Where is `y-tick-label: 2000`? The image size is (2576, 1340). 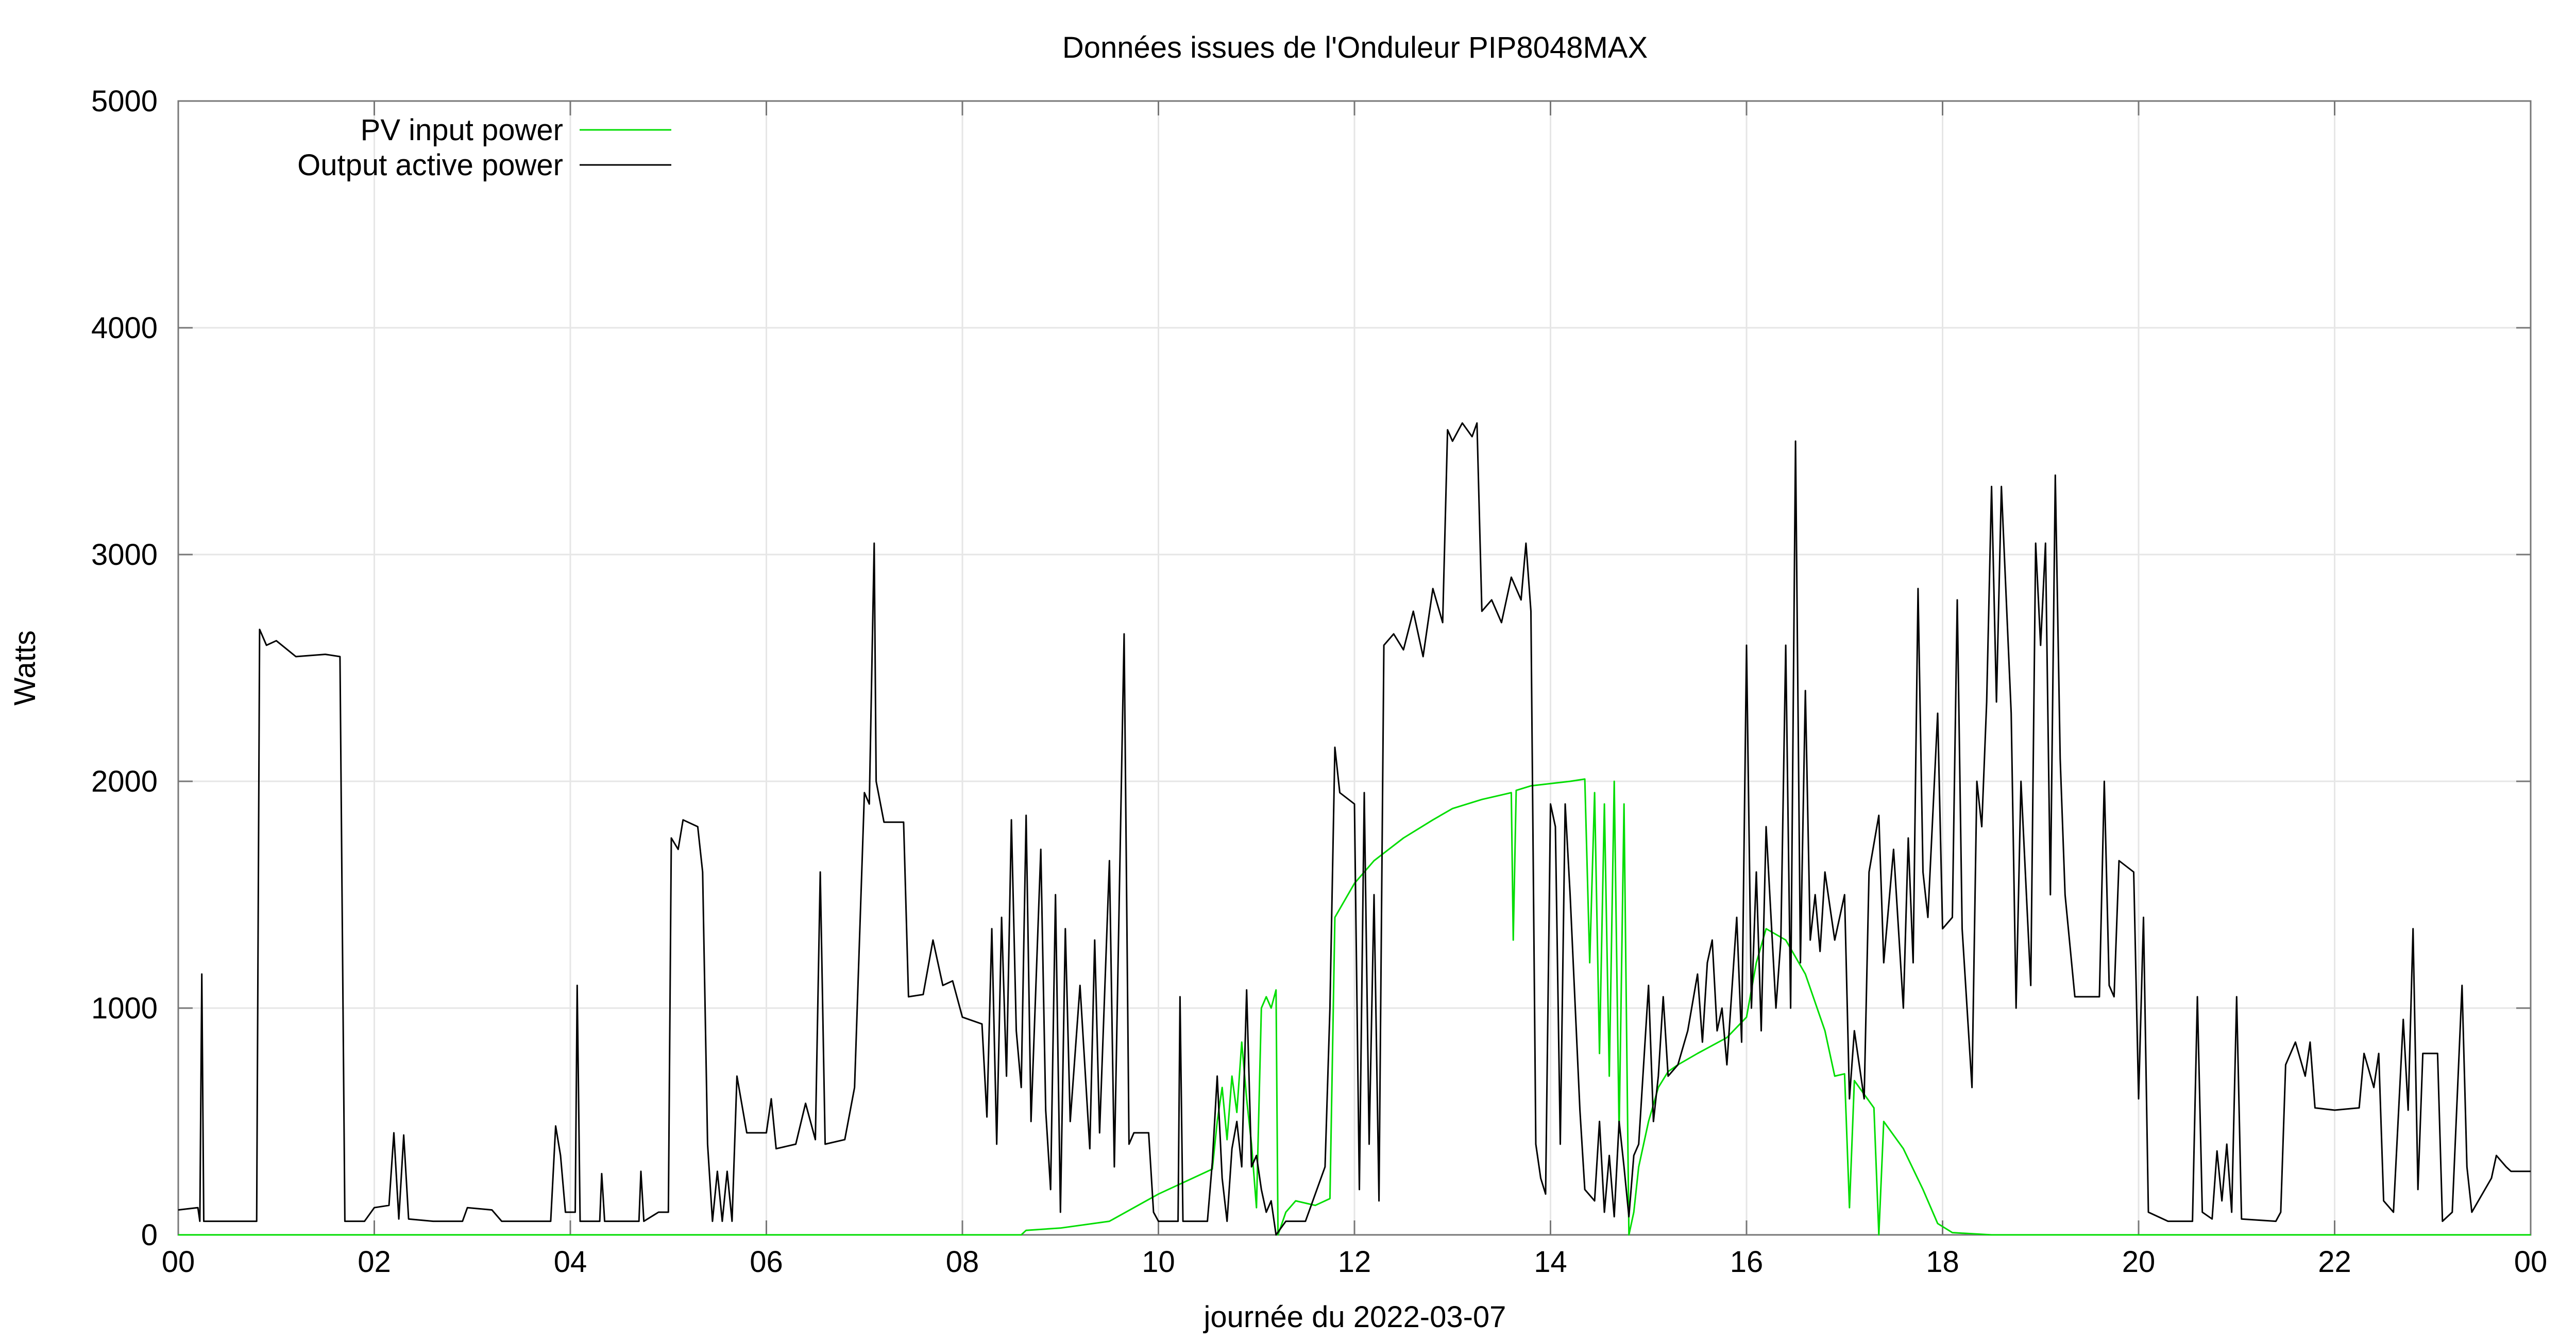 y-tick-label: 2000 is located at coordinates (124, 781).